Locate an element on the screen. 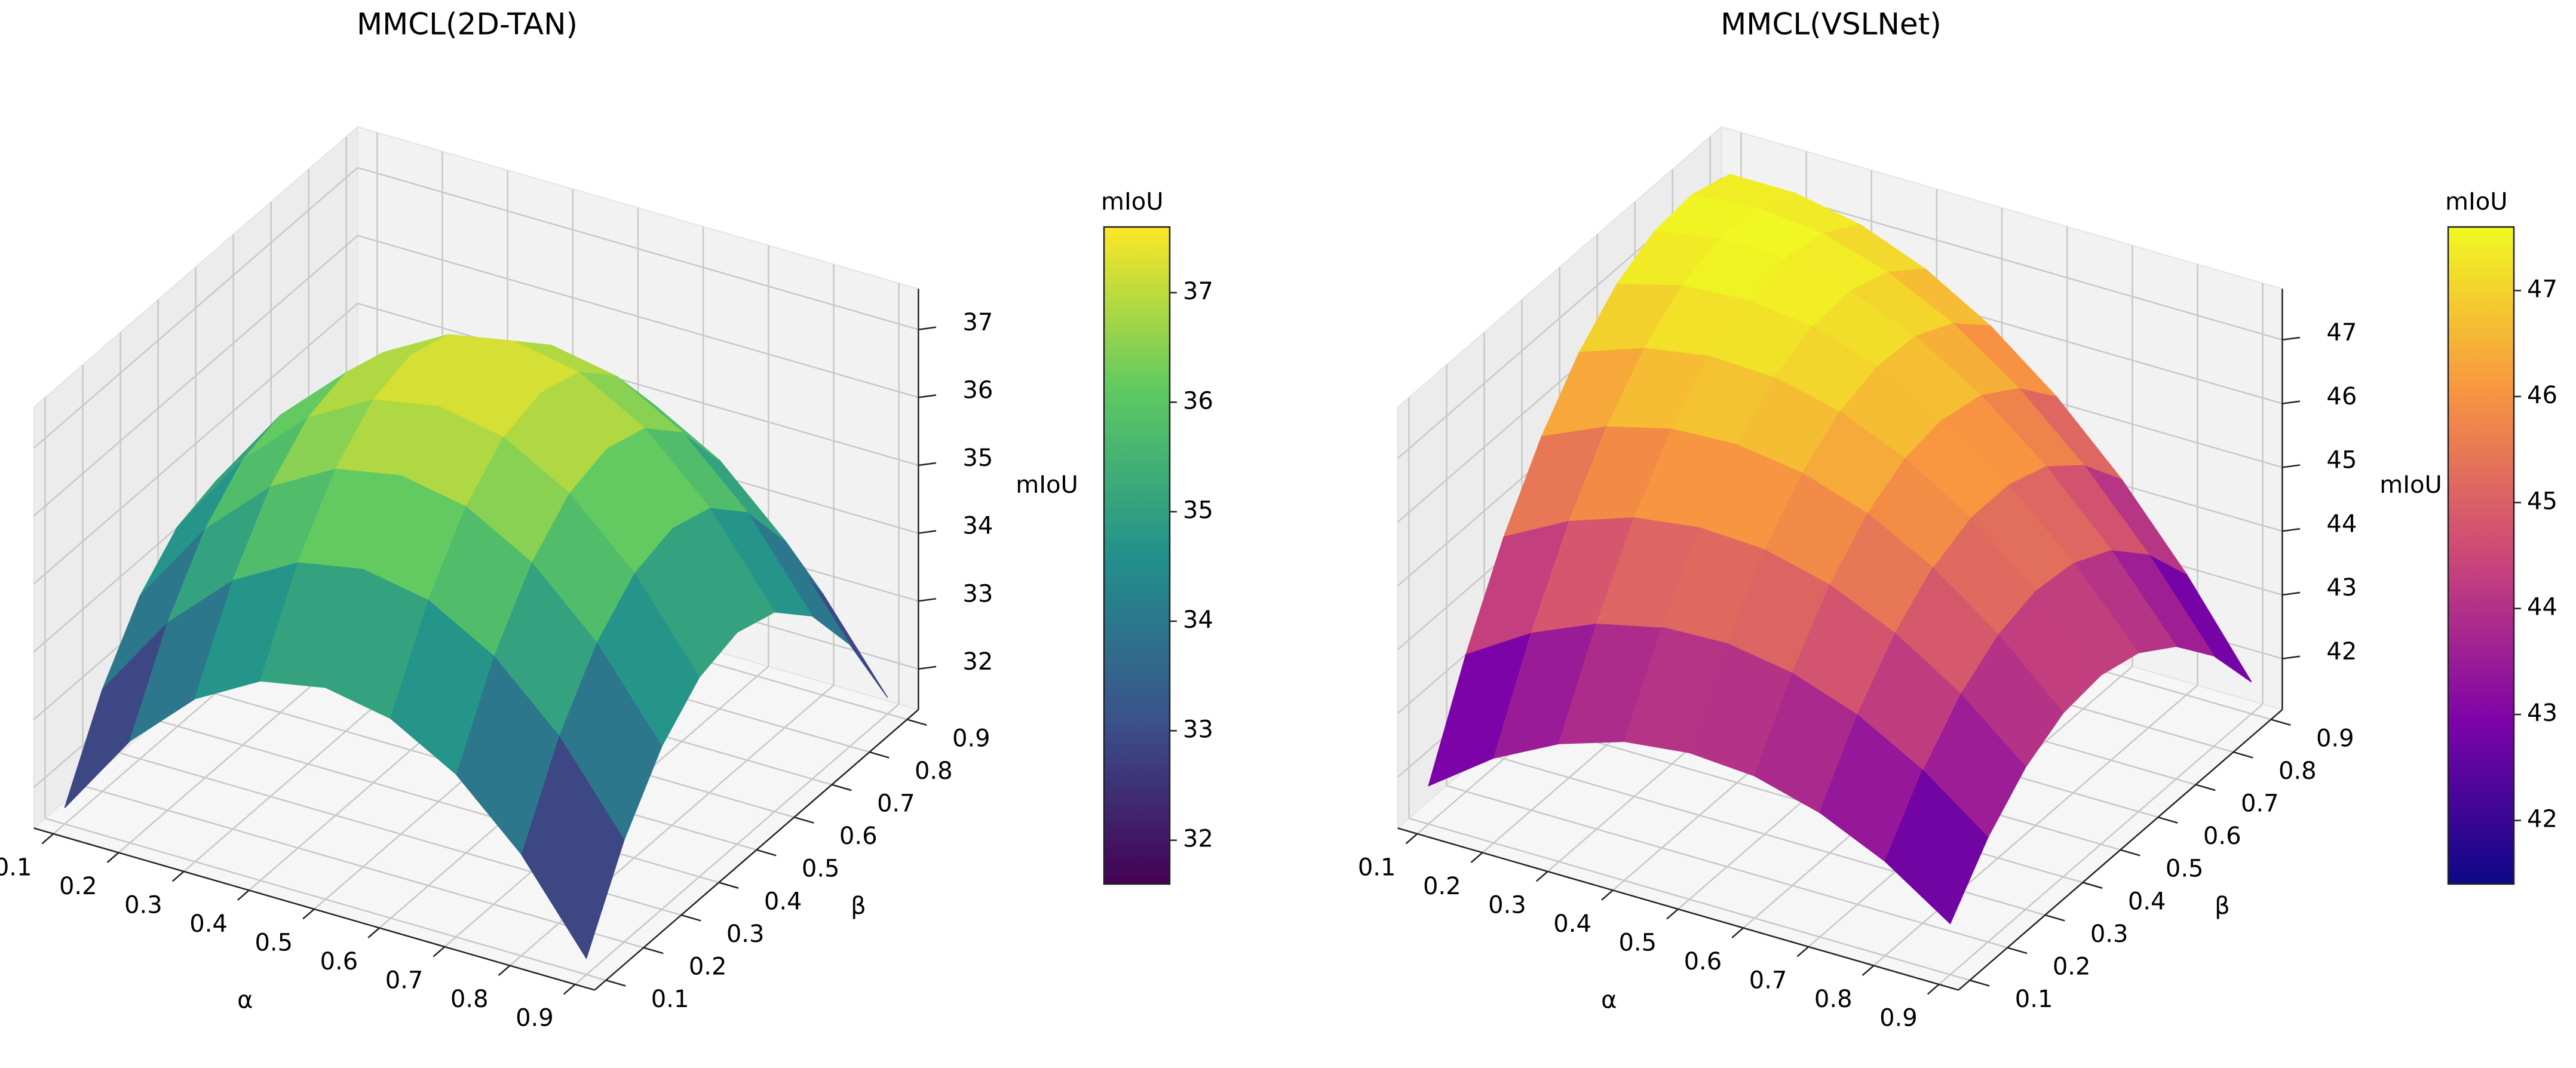 The width and height of the screenshot is (2576, 1068). colorbar-tick-label: 37 is located at coordinates (1198, 292).